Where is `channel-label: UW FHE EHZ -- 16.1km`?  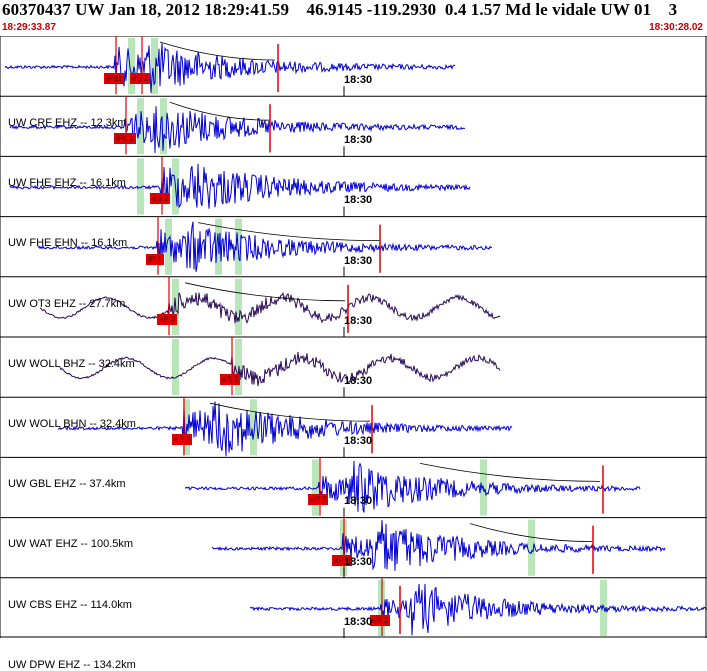
channel-label: UW FHE EHZ -- 16.1km is located at coordinates (67, 183).